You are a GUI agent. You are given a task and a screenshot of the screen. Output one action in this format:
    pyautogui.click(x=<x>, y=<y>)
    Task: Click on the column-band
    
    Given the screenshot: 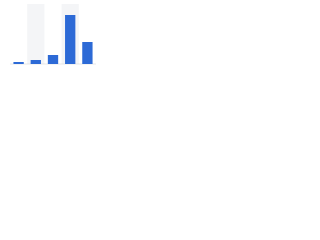 What is the action you would take?
    pyautogui.click(x=36, y=34)
    